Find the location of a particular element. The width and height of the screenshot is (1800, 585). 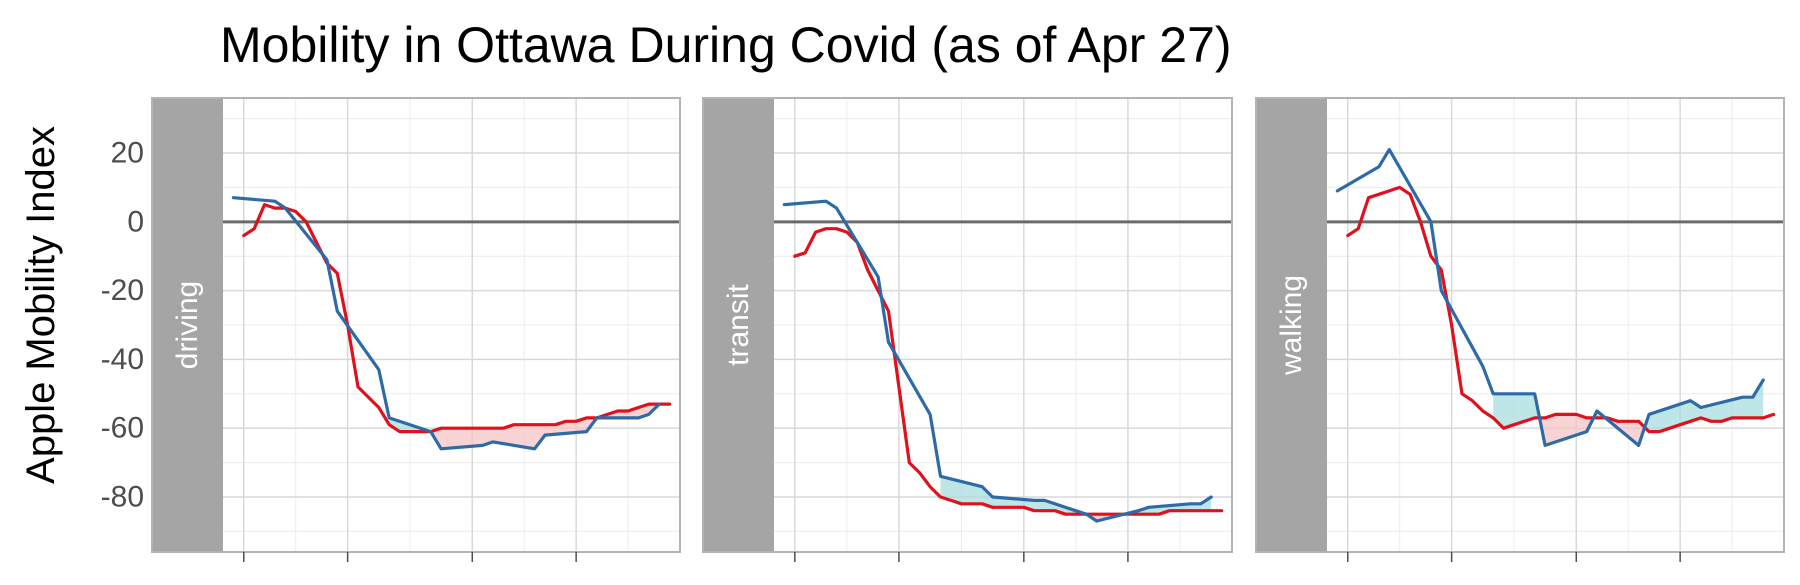

facet-label-transit: transit is located at coordinates (738, 324).